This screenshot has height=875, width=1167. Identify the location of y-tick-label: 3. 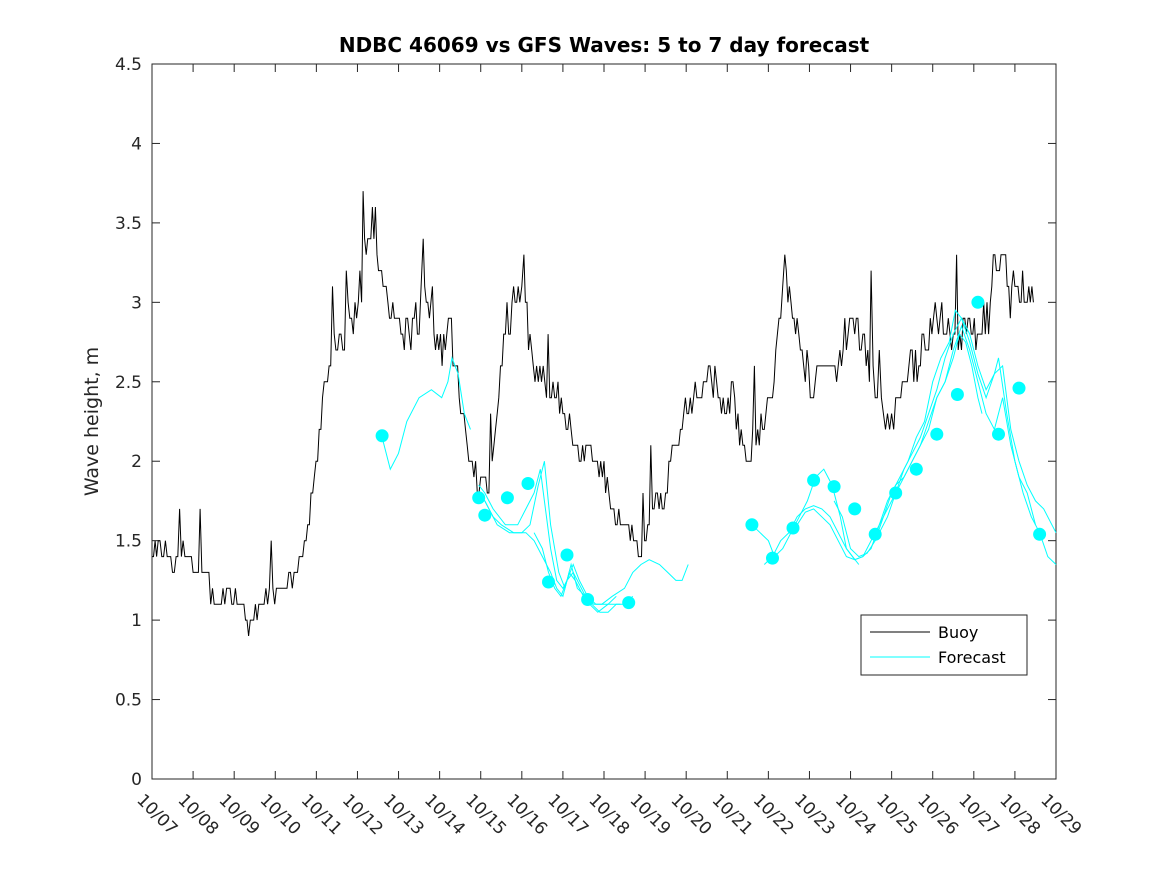
(136, 303).